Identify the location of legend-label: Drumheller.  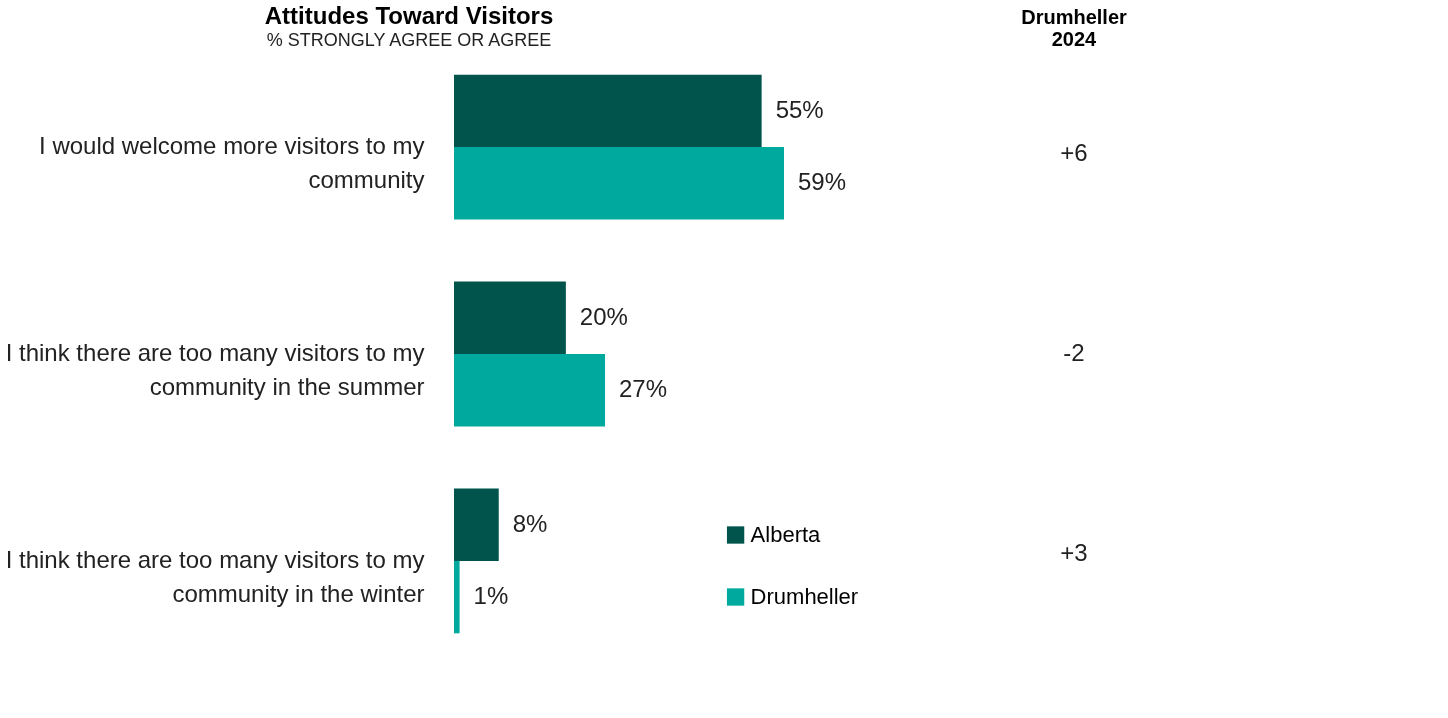
(804, 596).